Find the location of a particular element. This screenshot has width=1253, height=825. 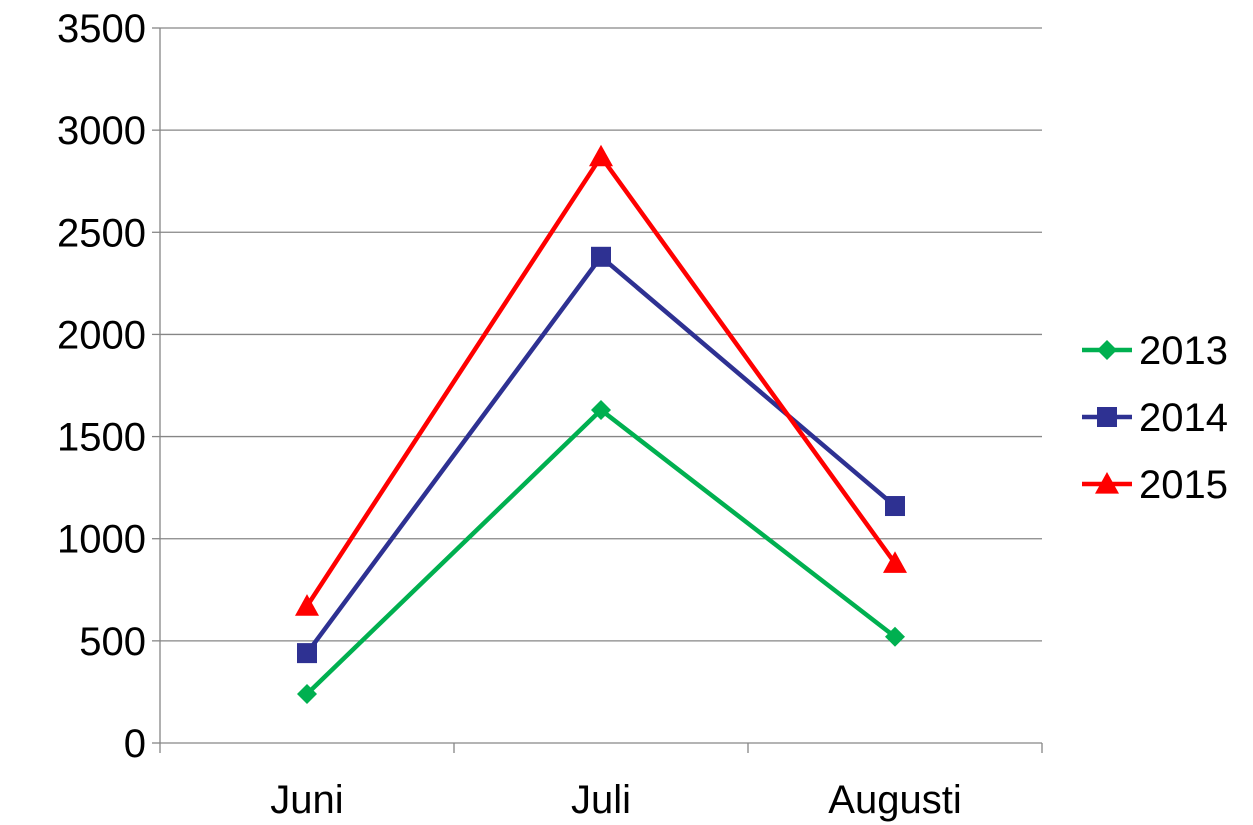

x-tick-labels: Juni Juli Augusti is located at coordinates (615, 800).